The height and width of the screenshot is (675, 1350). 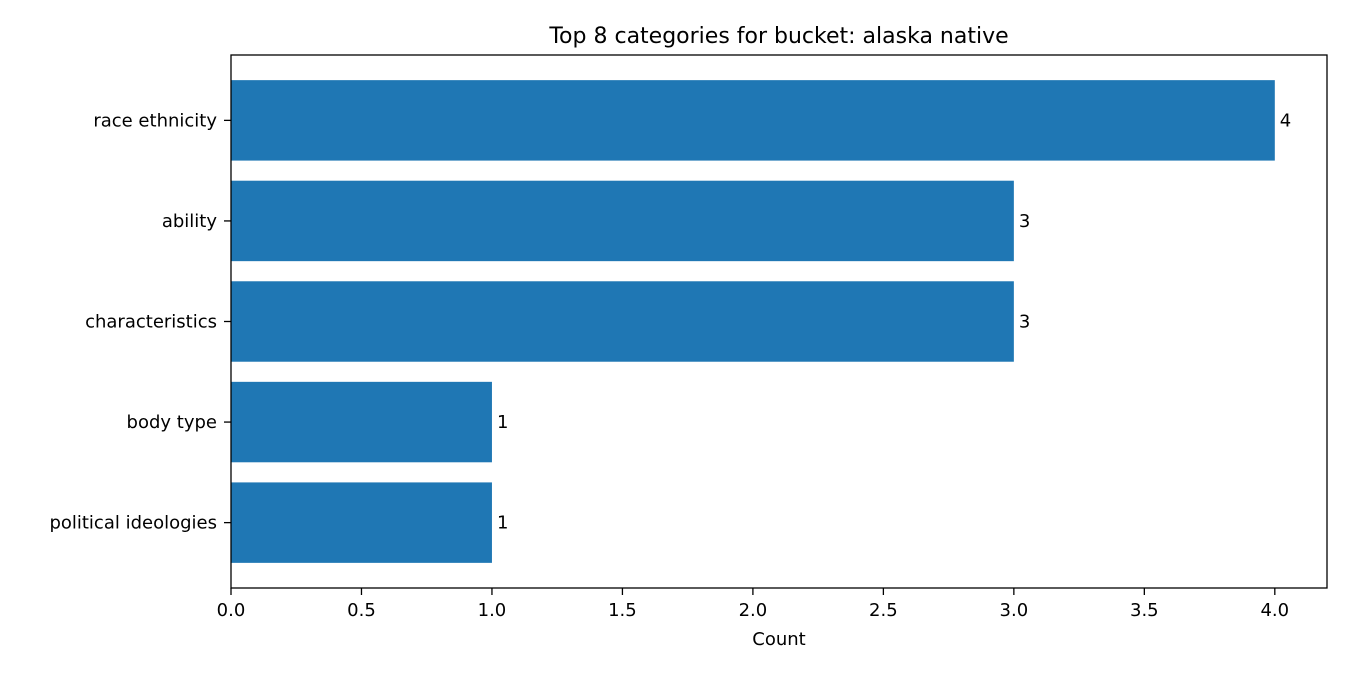 What do you see at coordinates (172, 422) in the screenshot?
I see `y-tick-label: body type` at bounding box center [172, 422].